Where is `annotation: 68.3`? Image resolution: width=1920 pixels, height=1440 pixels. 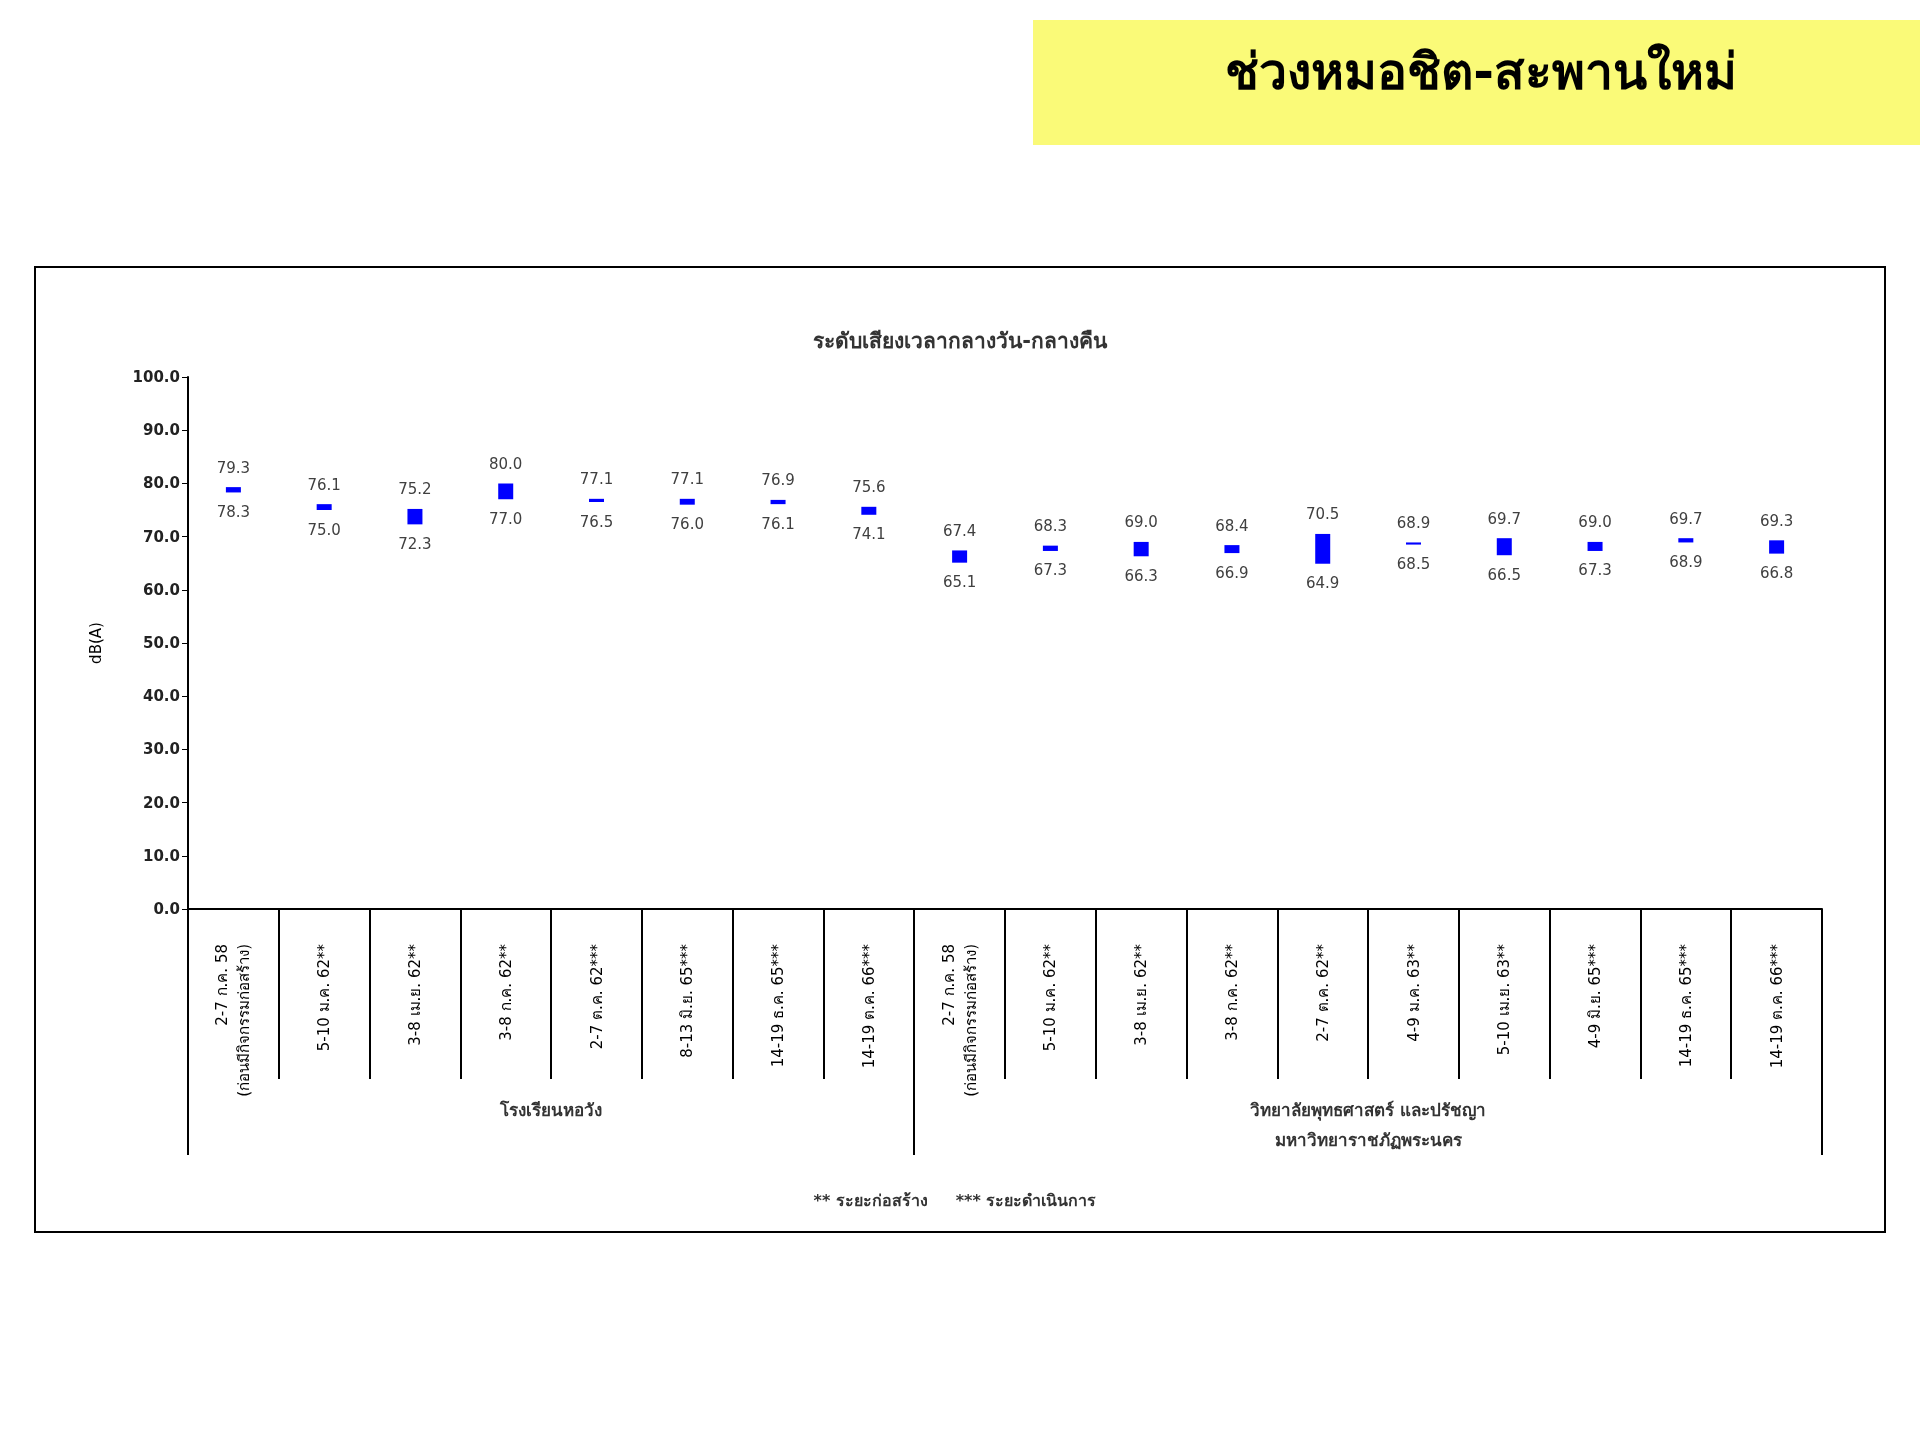 annotation: 68.3 is located at coordinates (1050, 526).